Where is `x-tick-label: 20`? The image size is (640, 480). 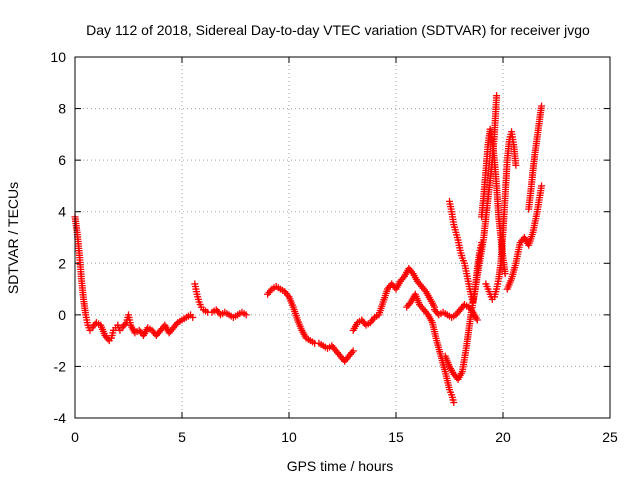
x-tick-label: 20 is located at coordinates (503, 437).